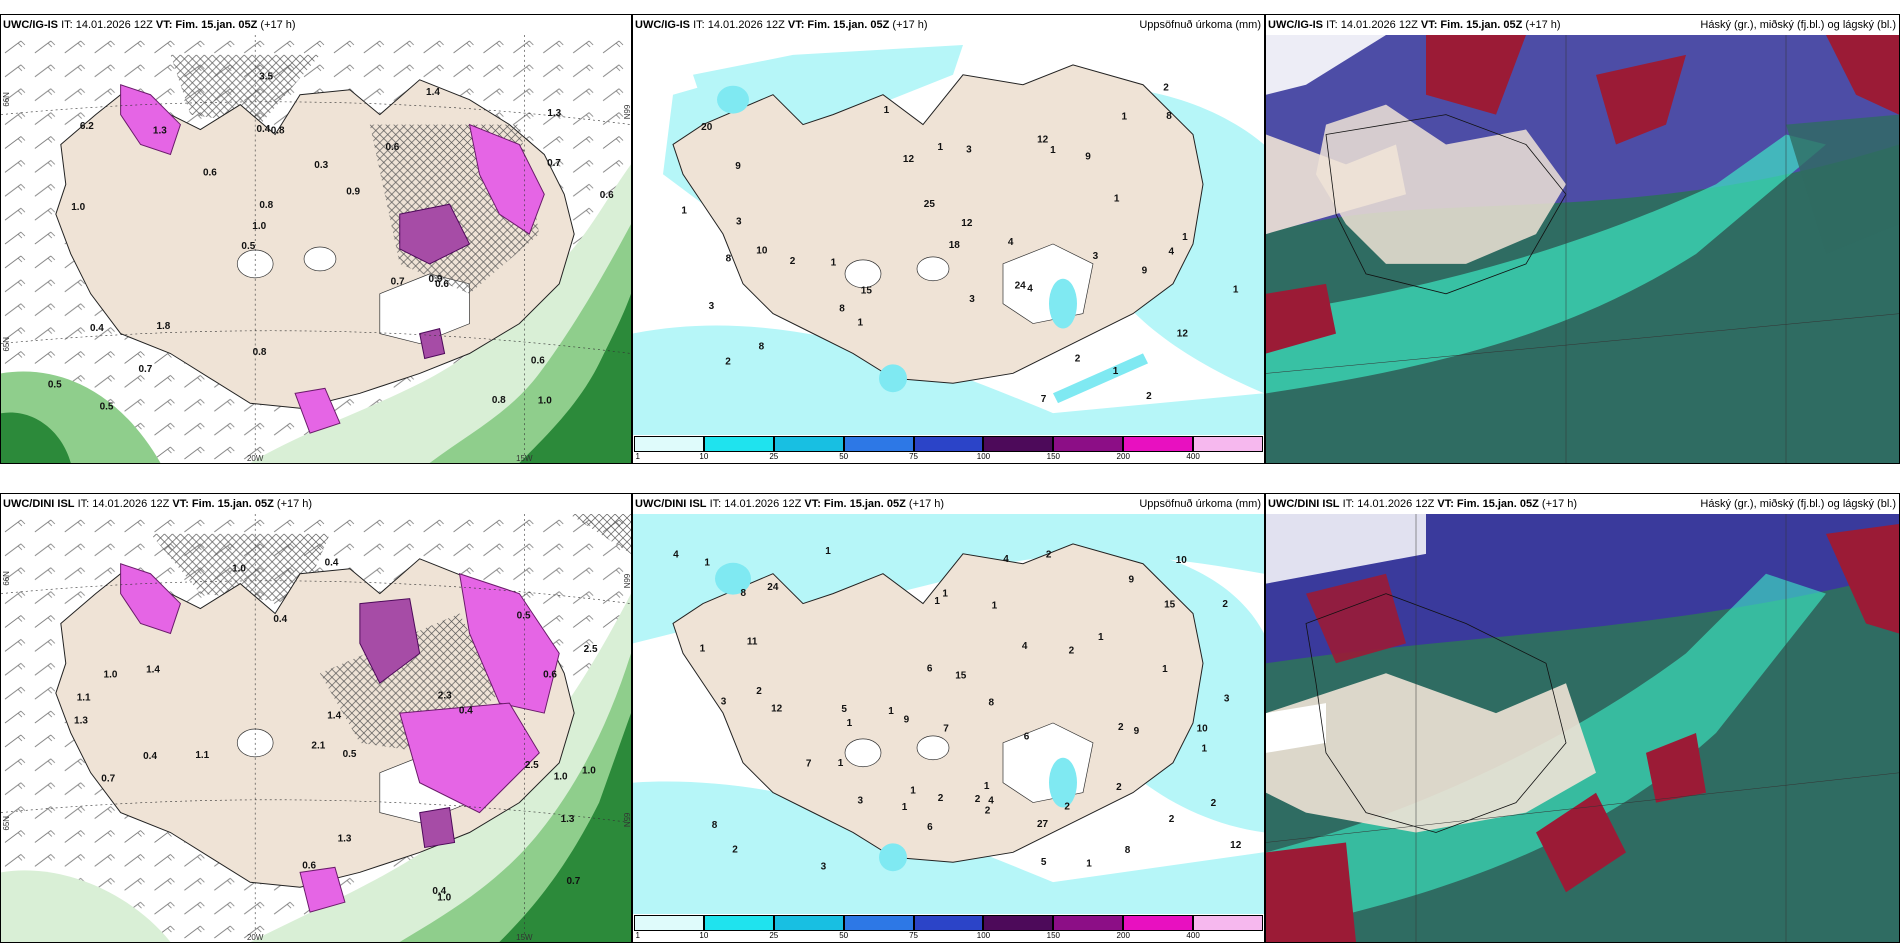 The image size is (1900, 950). Describe the element at coordinates (704, 456) in the screenshot. I see `colorbar-tick: 10` at that location.